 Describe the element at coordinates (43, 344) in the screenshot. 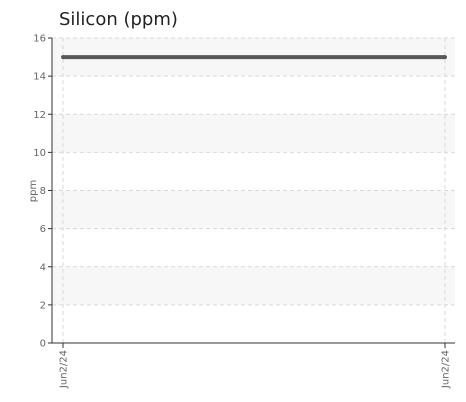

I see `y-tick-label: 0` at that location.